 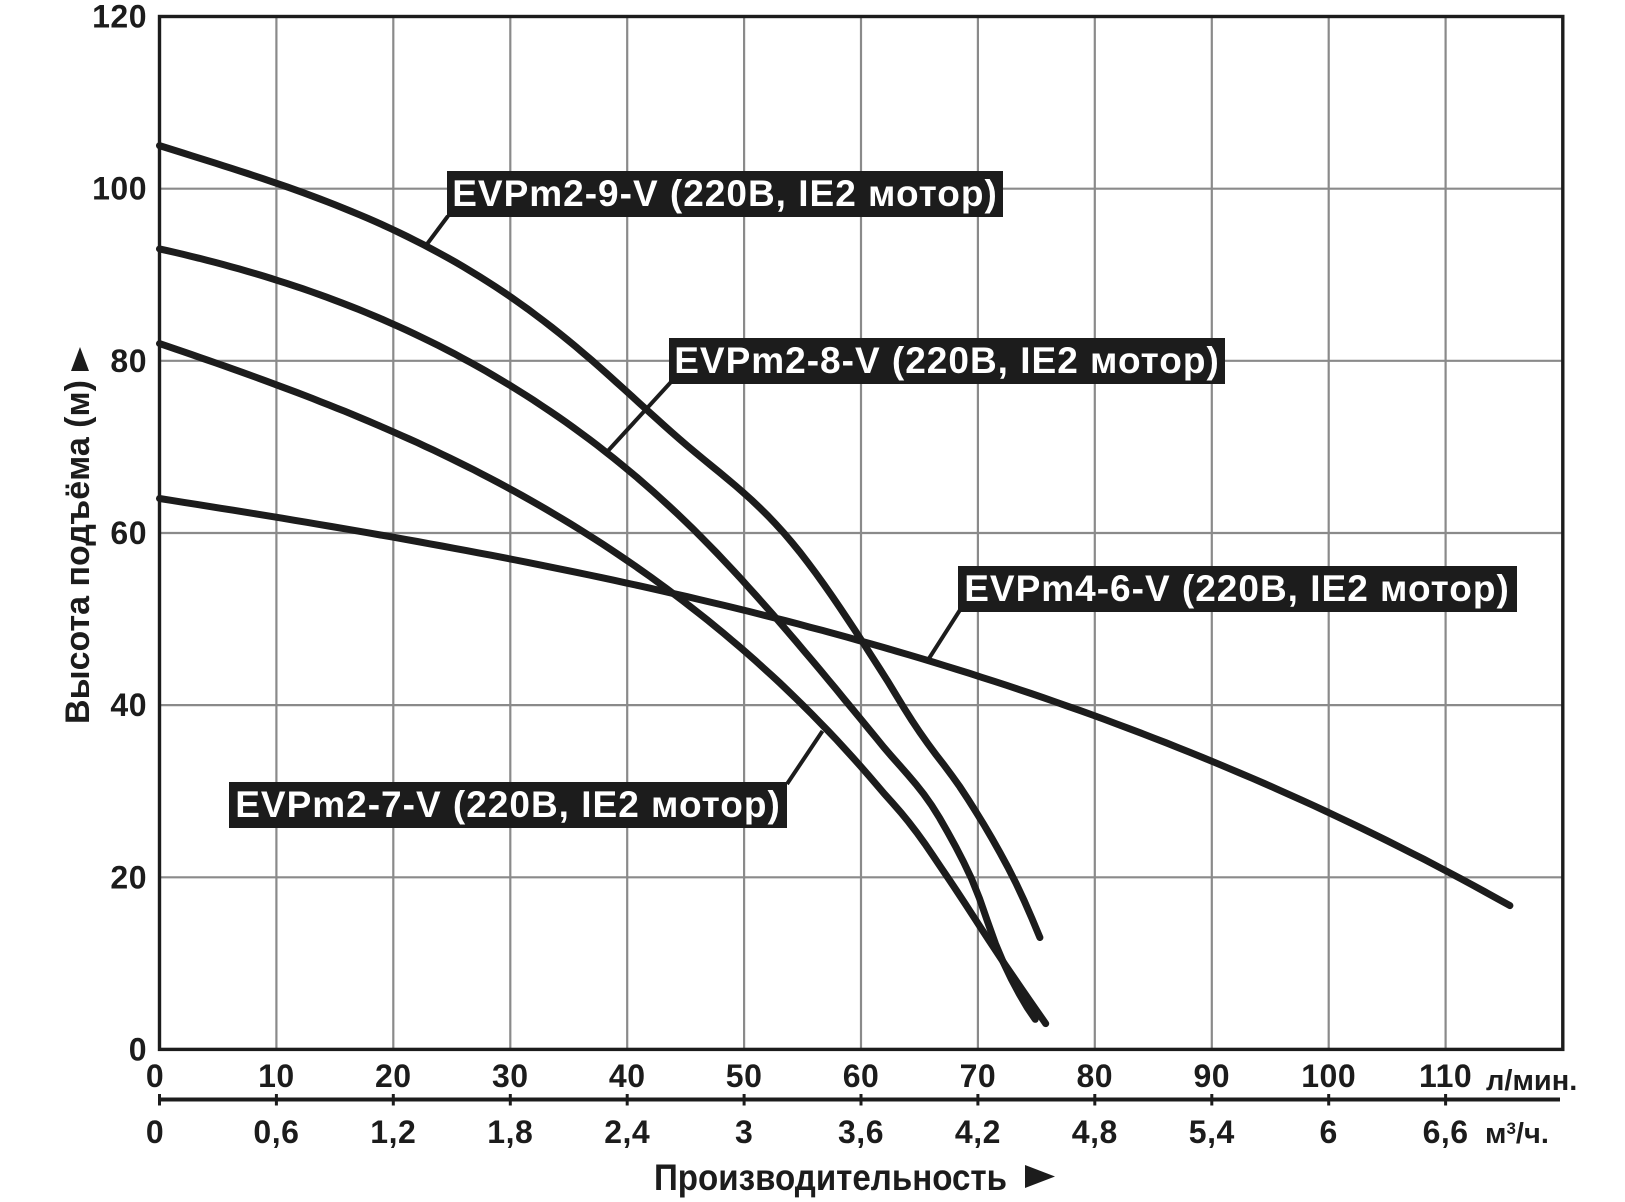 What do you see at coordinates (119, 17) in the screenshot?
I see `svg-text: 120` at bounding box center [119, 17].